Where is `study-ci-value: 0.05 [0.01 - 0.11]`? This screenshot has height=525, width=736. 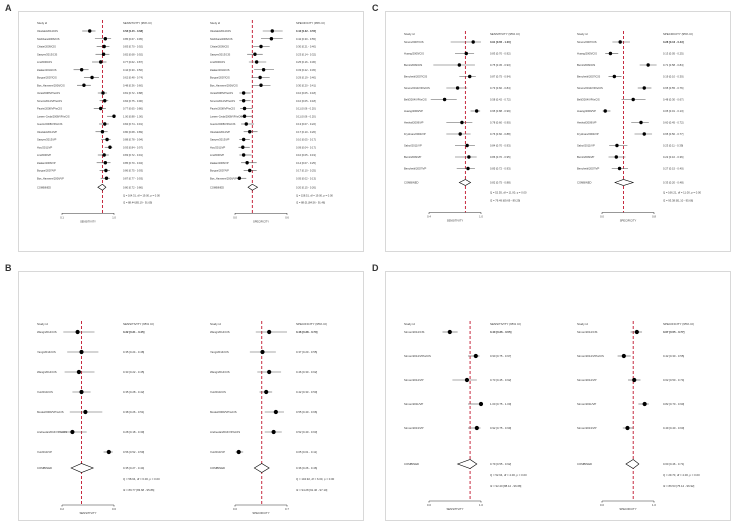
study-ci-value: 0.05 [0.01 - 0.11] is located at coordinates (306, 452).